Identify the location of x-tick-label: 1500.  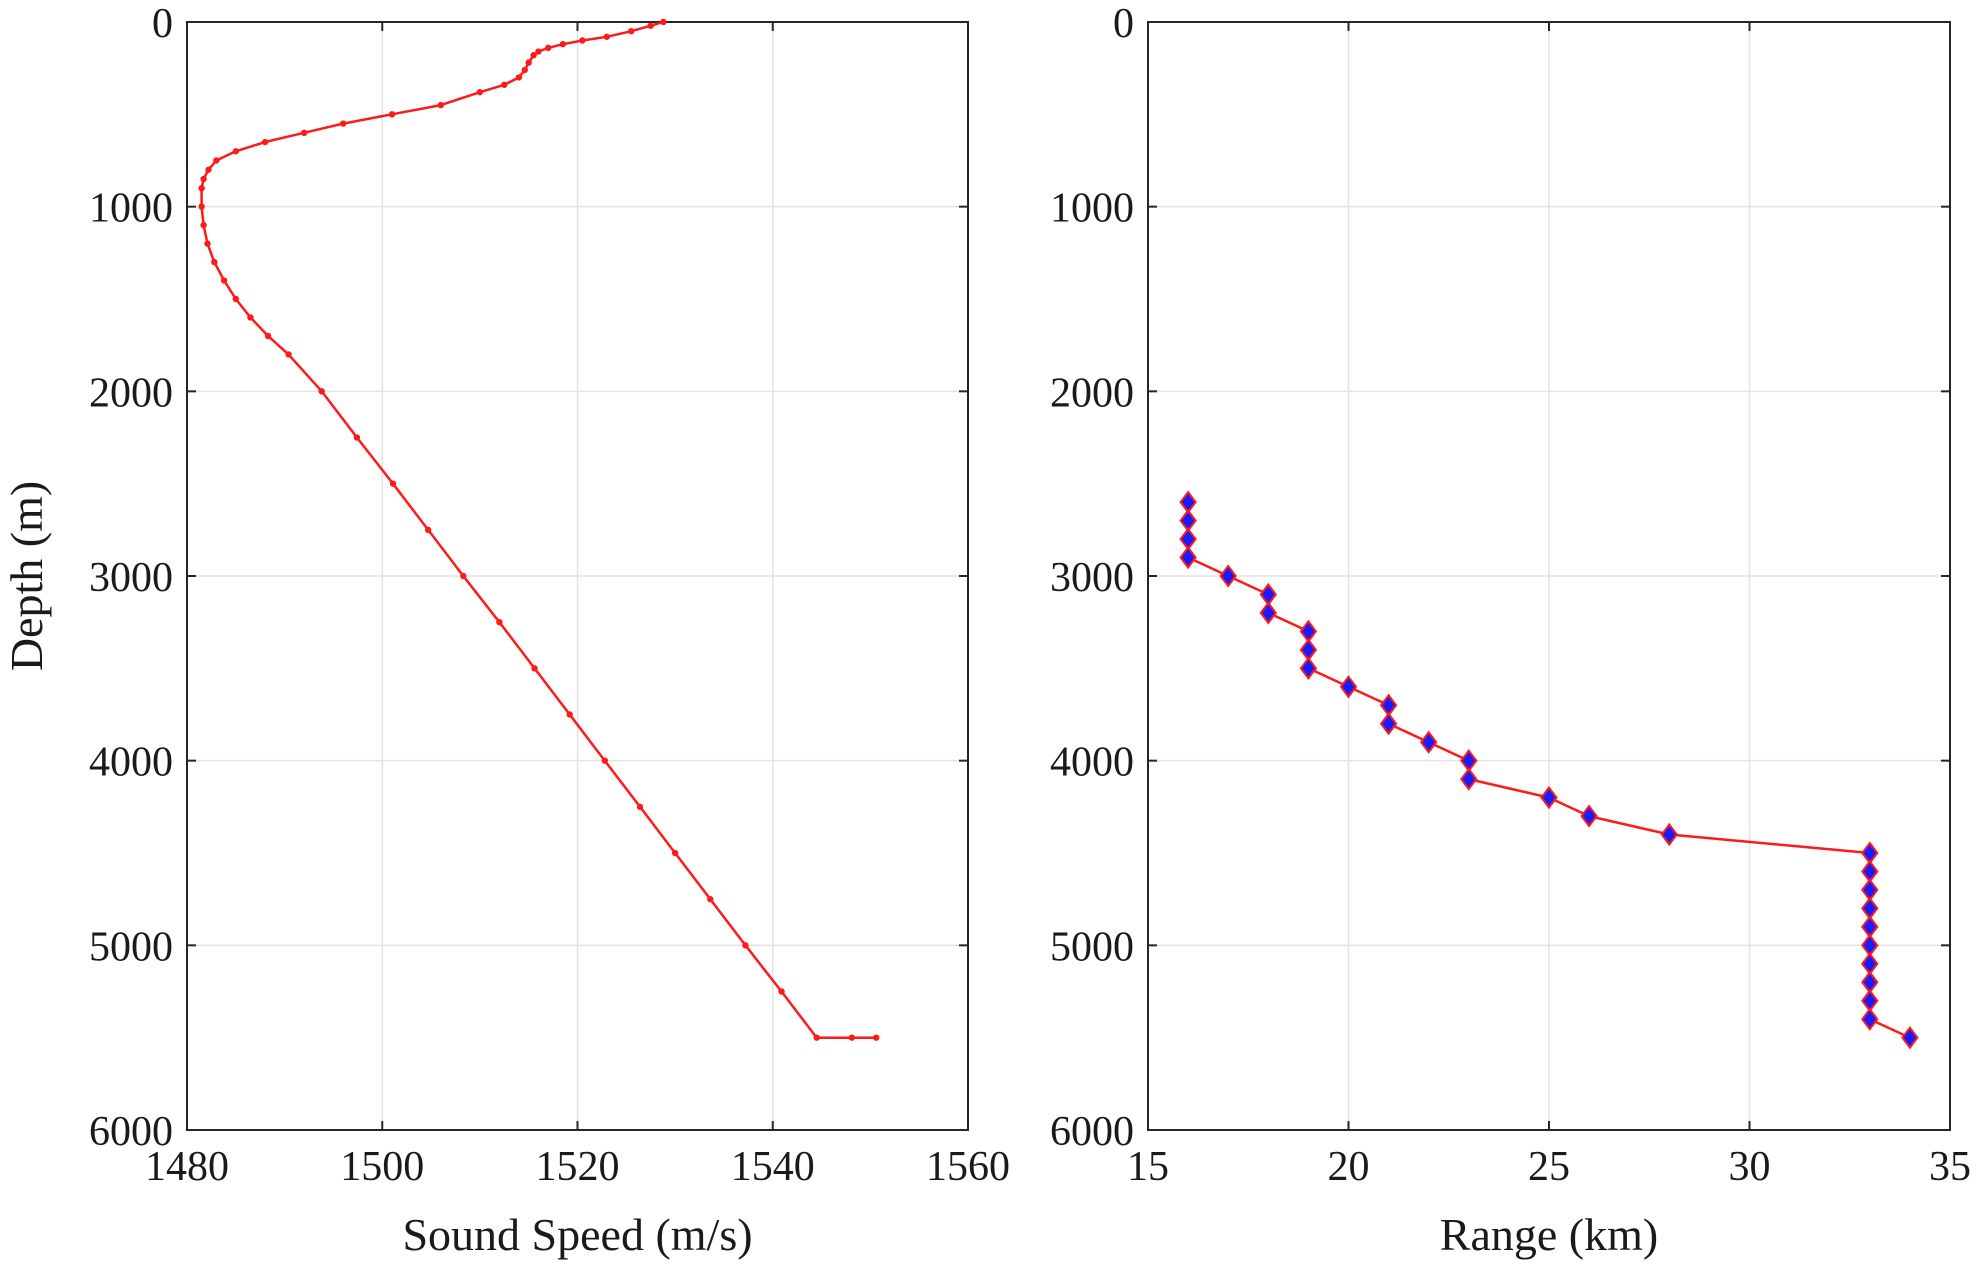
(382, 1167).